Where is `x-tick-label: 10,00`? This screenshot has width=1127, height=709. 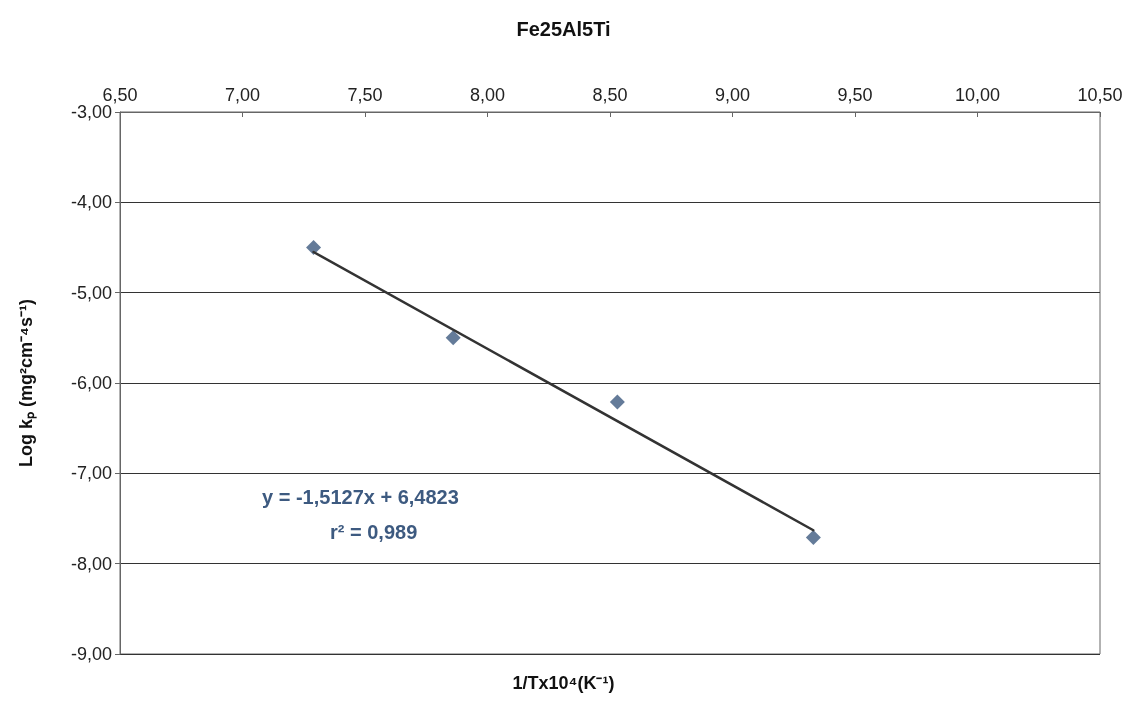
x-tick-label: 10,00 is located at coordinates (977, 95).